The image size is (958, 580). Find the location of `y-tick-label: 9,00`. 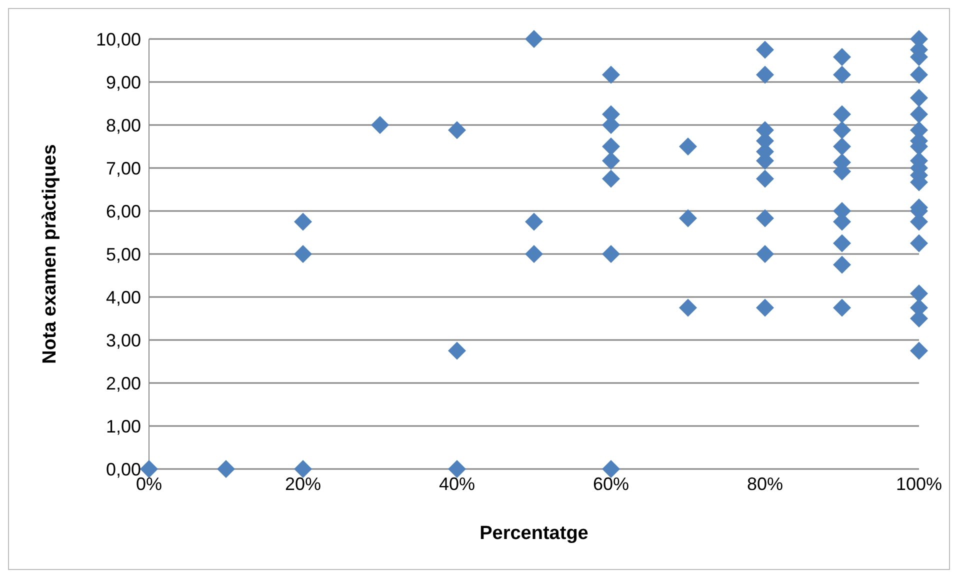

y-tick-label: 9,00 is located at coordinates (123, 82).